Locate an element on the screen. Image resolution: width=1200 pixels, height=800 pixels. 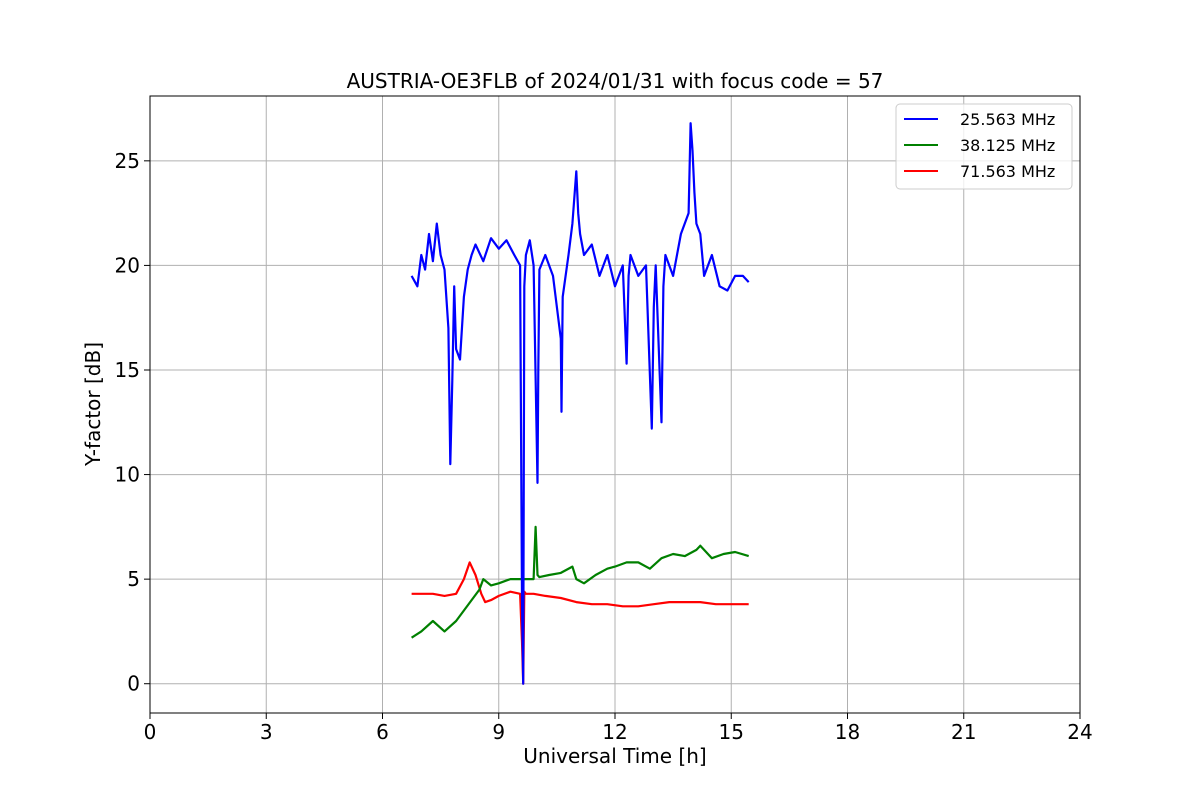
legend-entry: 25.563 MHz is located at coordinates (1007, 119).